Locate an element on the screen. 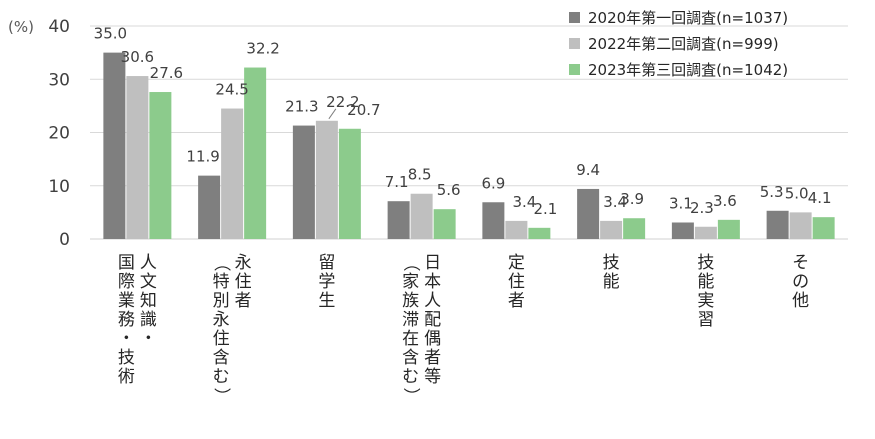  category-char: 際 is located at coordinates (126, 282).